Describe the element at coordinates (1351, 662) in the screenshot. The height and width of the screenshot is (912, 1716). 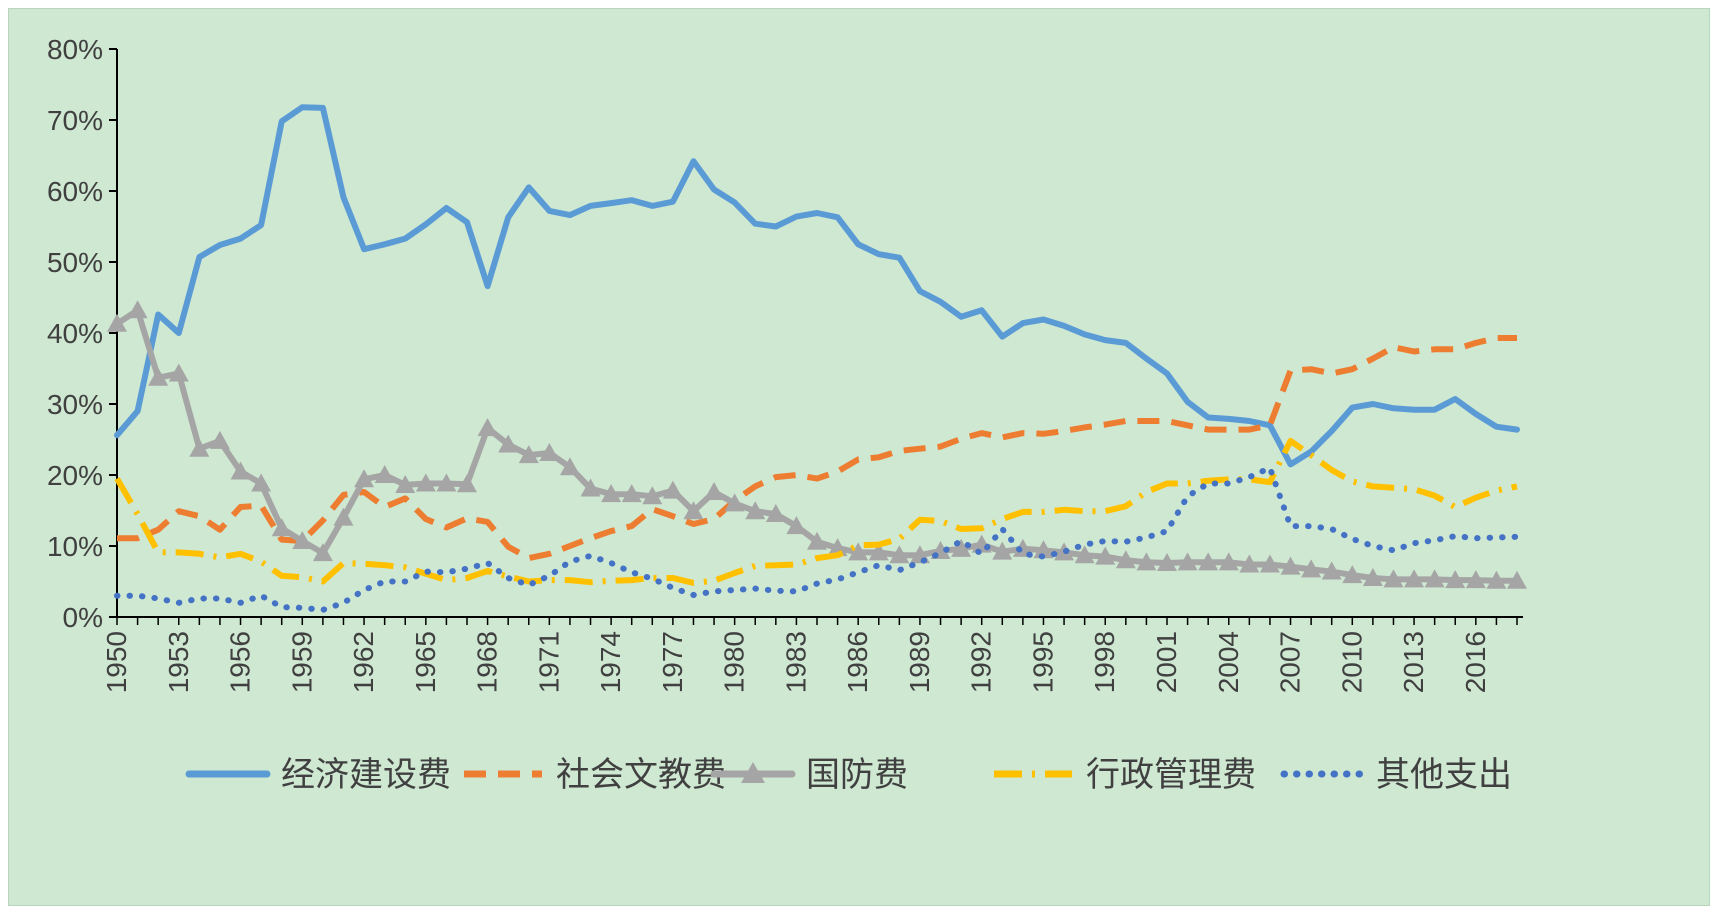
I see `x-tick-label: 2010` at that location.